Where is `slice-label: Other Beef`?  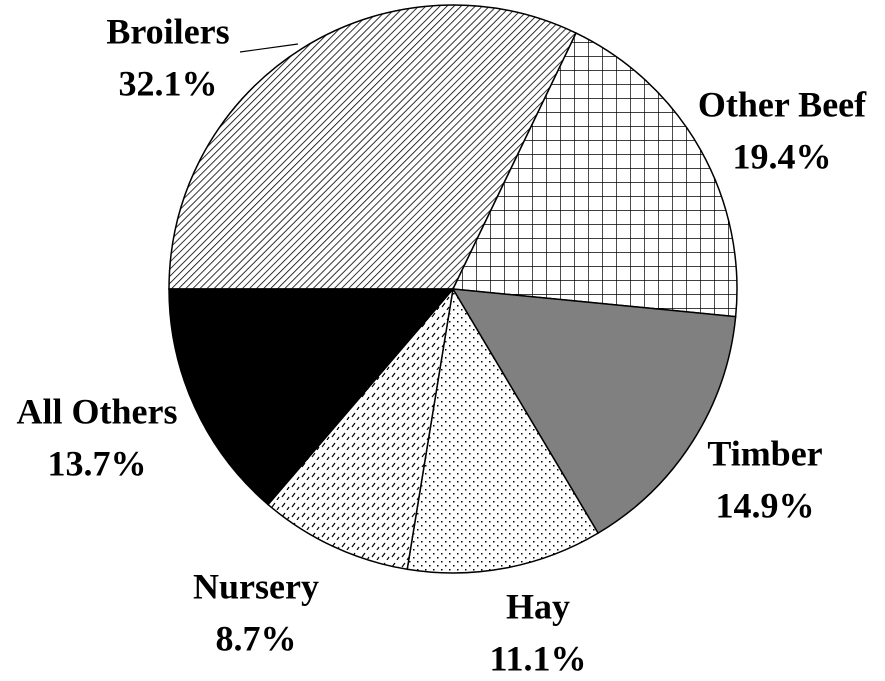 slice-label: Other Beef is located at coordinates (782, 104).